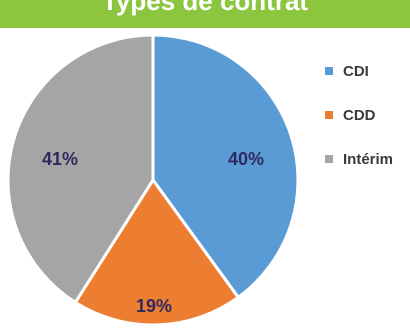  I want to click on legend: CDI CDD Intérim, so click(359, 126).